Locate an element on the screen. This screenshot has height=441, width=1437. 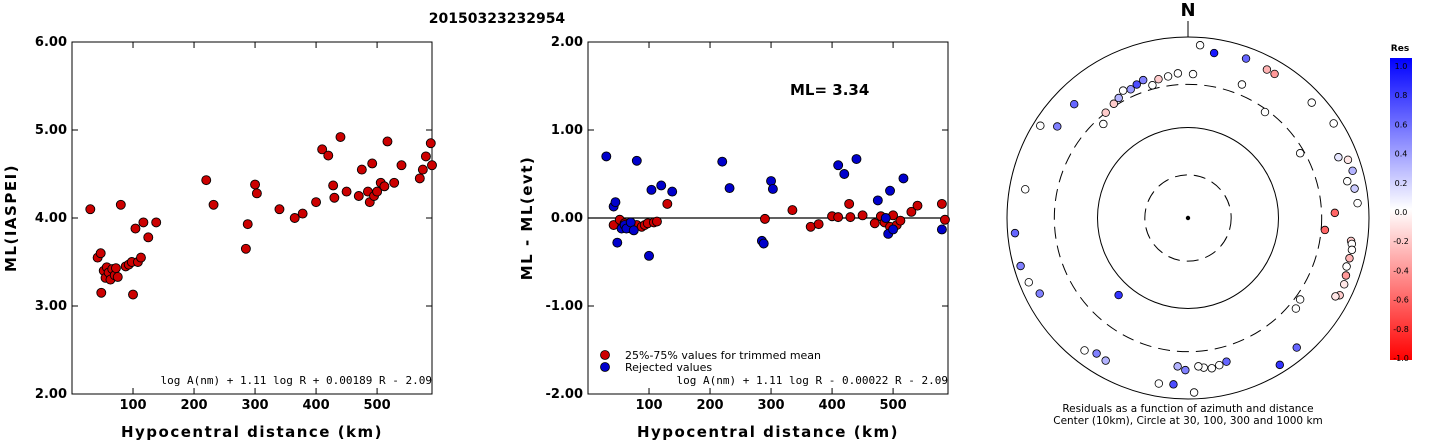
epicenter-marker is located at coordinates (1188, 218).